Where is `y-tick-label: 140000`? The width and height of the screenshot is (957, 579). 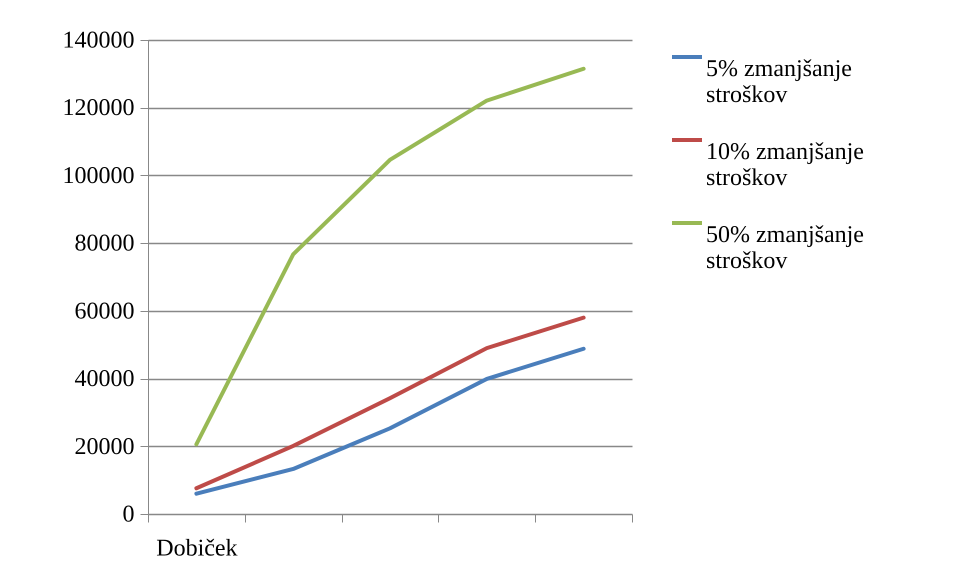 y-tick-label: 140000 is located at coordinates (98, 41).